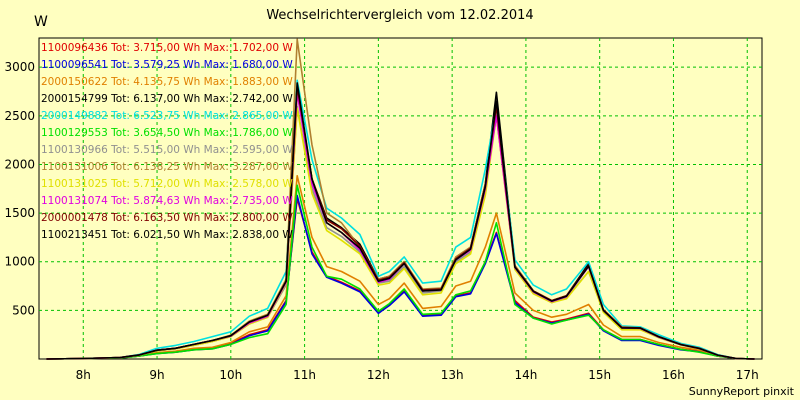 Image resolution: width=800 pixels, height=400 pixels. I want to click on x-tick-label: 12h, so click(378, 375).